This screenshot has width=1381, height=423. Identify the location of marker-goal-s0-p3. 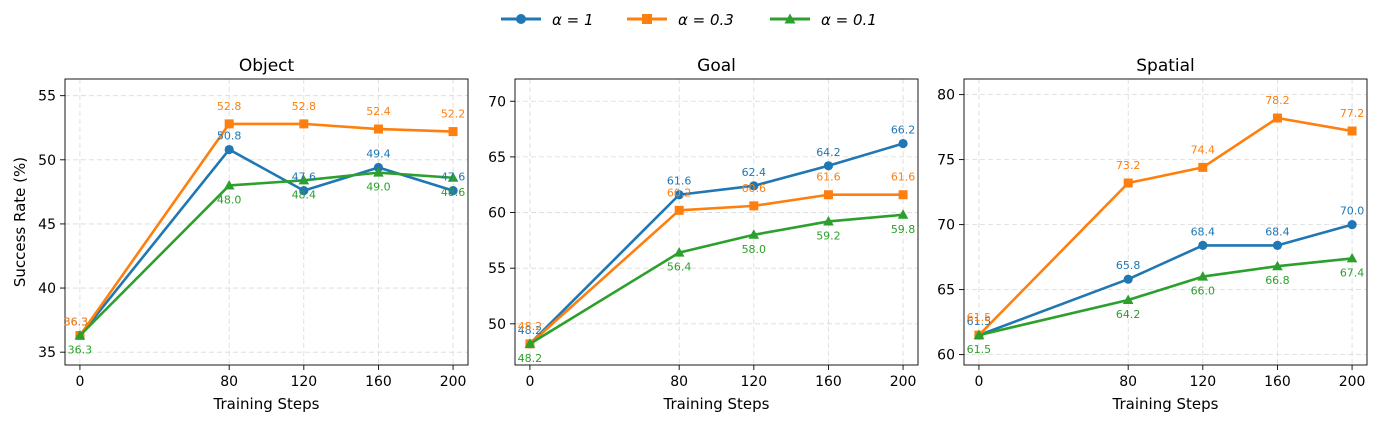
(828, 166).